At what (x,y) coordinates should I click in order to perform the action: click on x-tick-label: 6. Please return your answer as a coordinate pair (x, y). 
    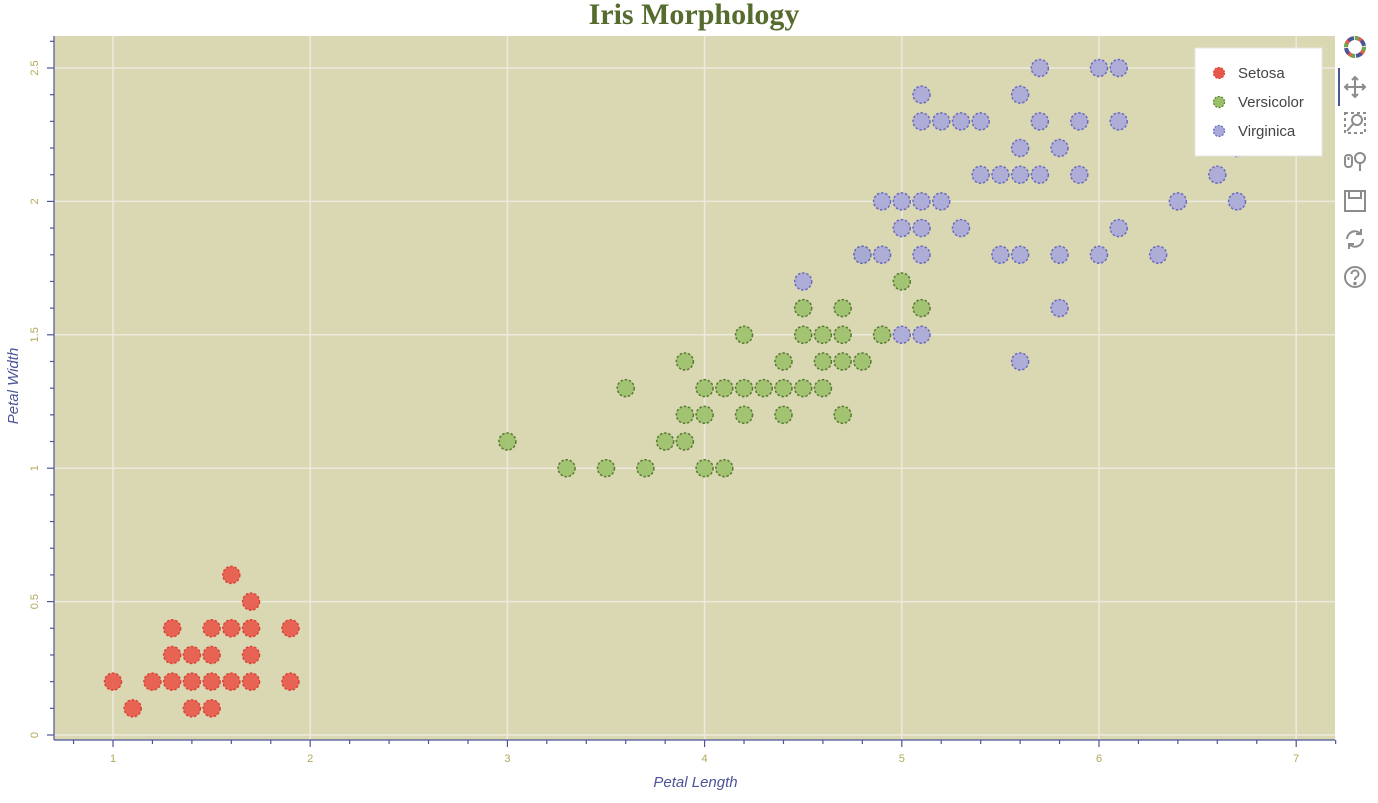
    Looking at the image, I should click on (1099, 759).